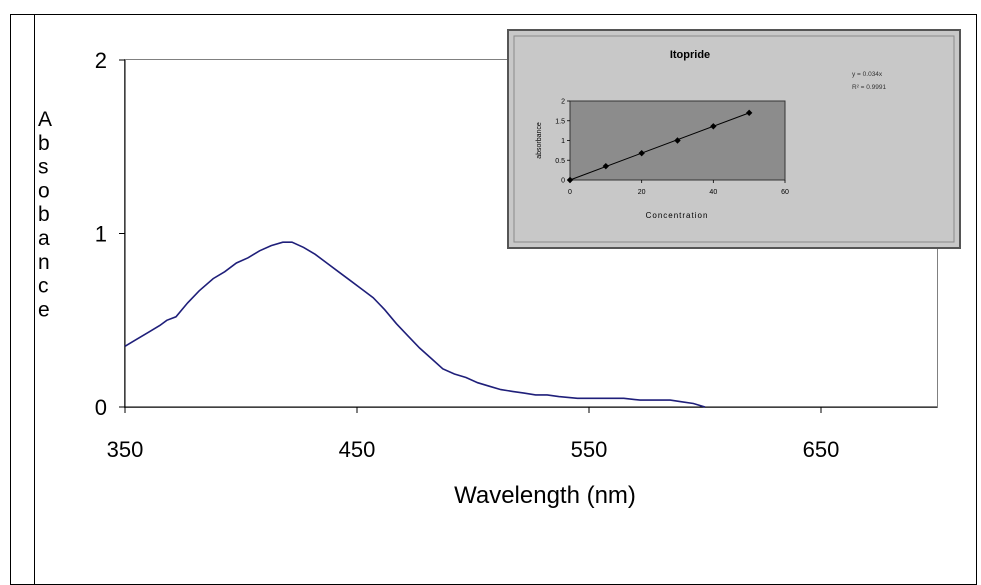 The width and height of the screenshot is (981, 585). I want to click on y-tick-label: 2, so click(101, 60).